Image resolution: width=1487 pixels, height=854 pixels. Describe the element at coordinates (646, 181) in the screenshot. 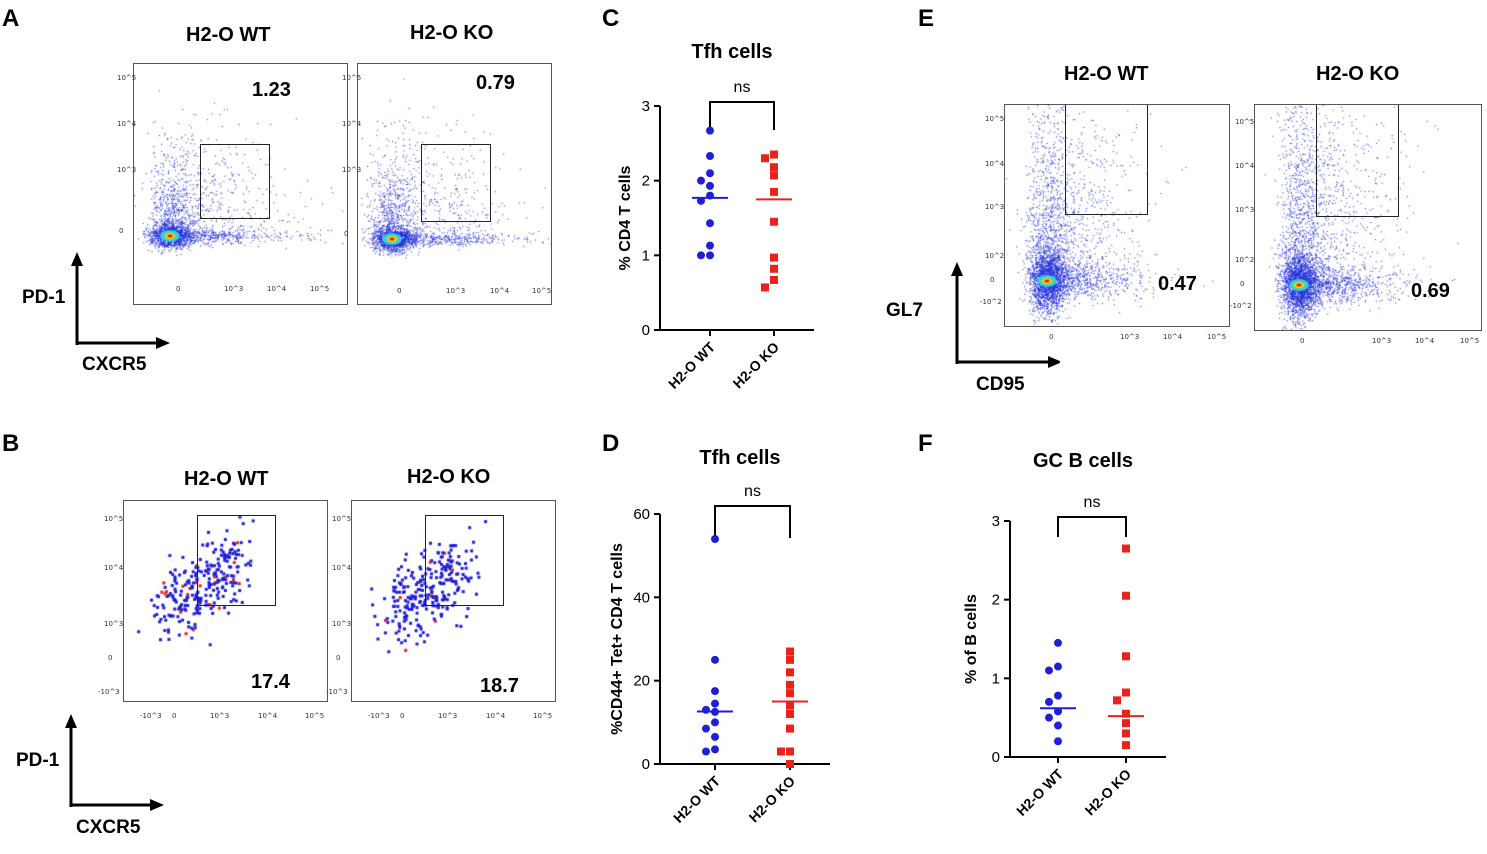

I see `y-tick-label: 2` at that location.